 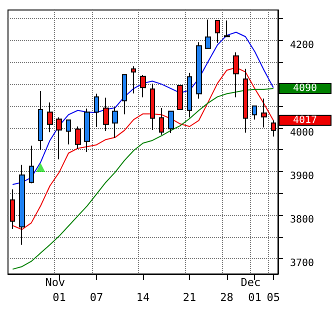 What do you see at coordinates (302, 46) in the screenshot?
I see `y-tick-label: 4200` at bounding box center [302, 46].